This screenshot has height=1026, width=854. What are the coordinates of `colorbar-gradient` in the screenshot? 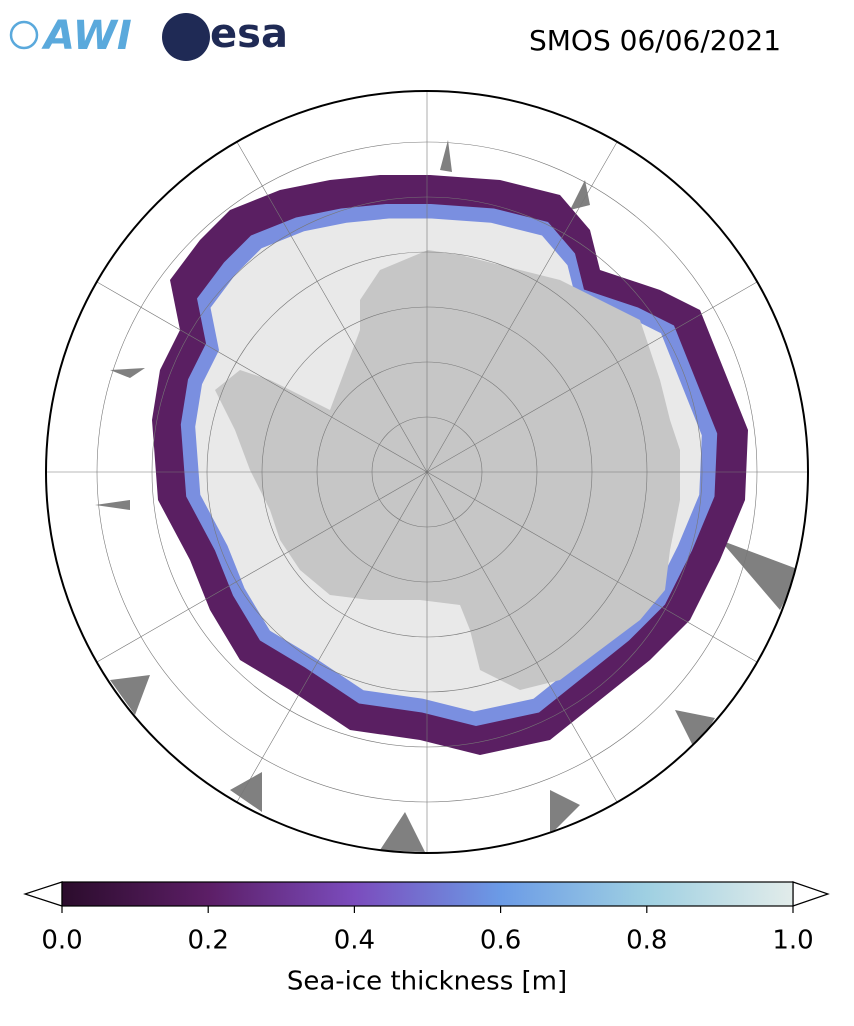 It's located at (427, 894).